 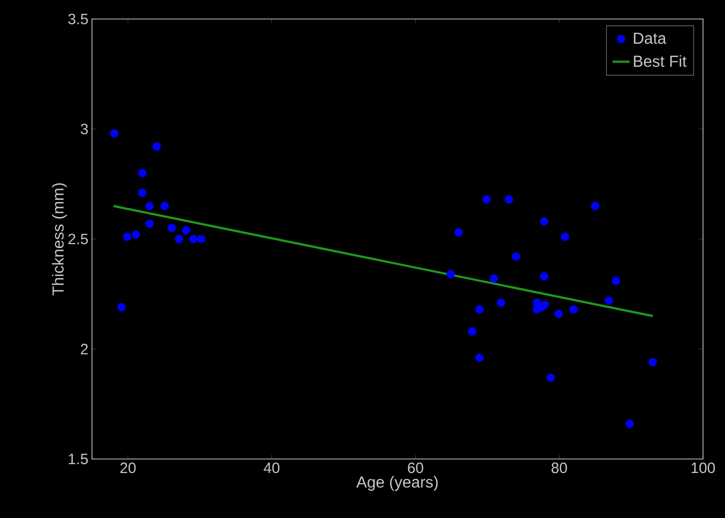 What do you see at coordinates (78, 239) in the screenshot?
I see `y-tick-label: 2.5` at bounding box center [78, 239].